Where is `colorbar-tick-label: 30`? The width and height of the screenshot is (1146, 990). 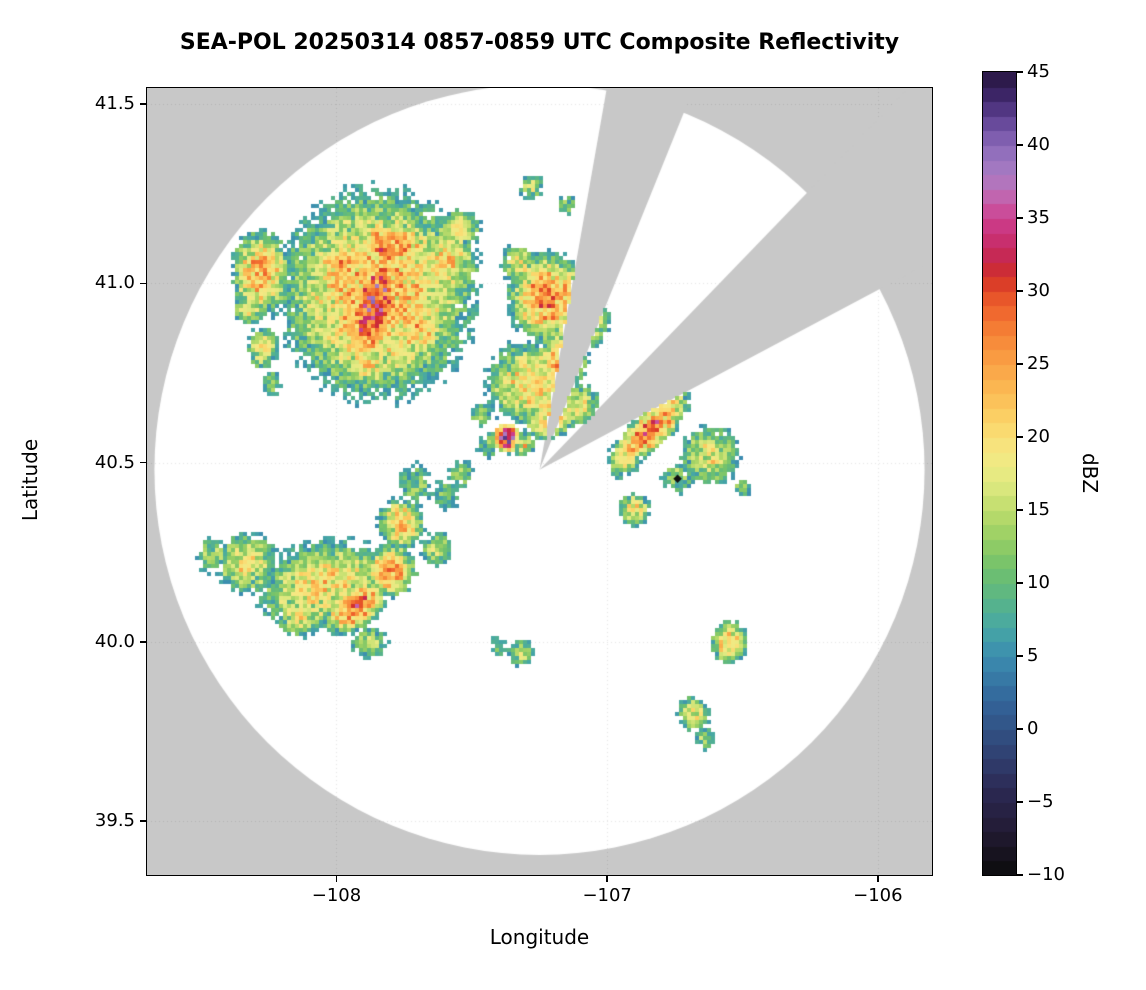 colorbar-tick-label: 30 is located at coordinates (1038, 290).